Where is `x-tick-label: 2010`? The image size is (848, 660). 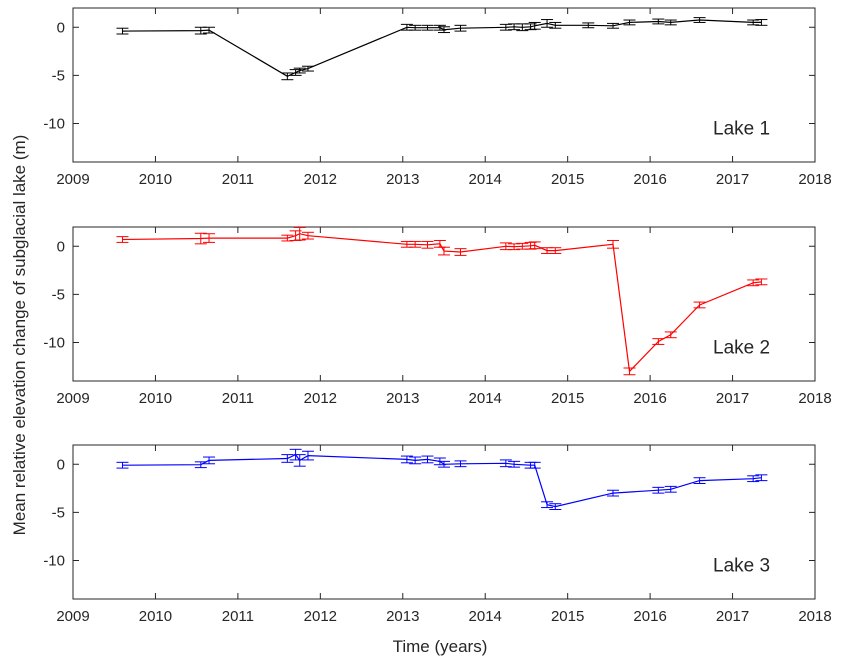
x-tick-label: 2010 is located at coordinates (155, 616).